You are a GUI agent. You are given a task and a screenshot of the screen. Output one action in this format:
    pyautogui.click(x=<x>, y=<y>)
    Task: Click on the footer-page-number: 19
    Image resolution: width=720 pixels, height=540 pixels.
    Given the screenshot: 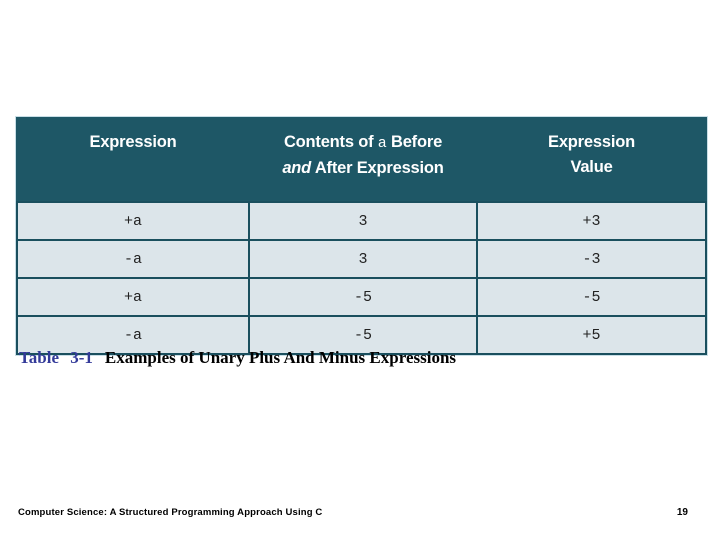 What is the action you would take?
    pyautogui.click(x=682, y=512)
    